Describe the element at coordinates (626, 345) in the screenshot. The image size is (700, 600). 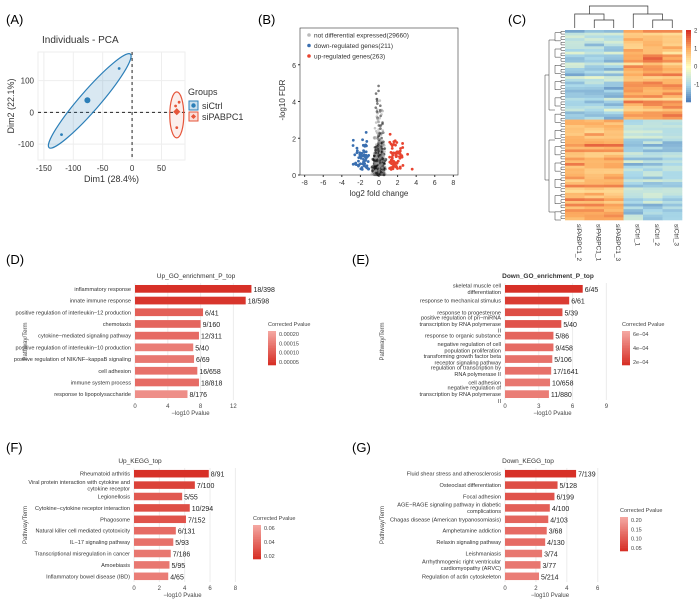
I see `down-go-legend-segment` at that location.